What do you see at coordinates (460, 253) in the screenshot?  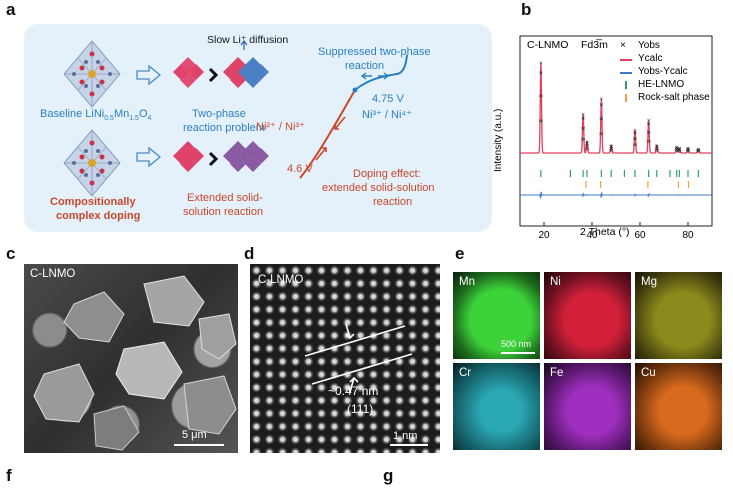 I see `panel-letter-e: e` at bounding box center [460, 253].